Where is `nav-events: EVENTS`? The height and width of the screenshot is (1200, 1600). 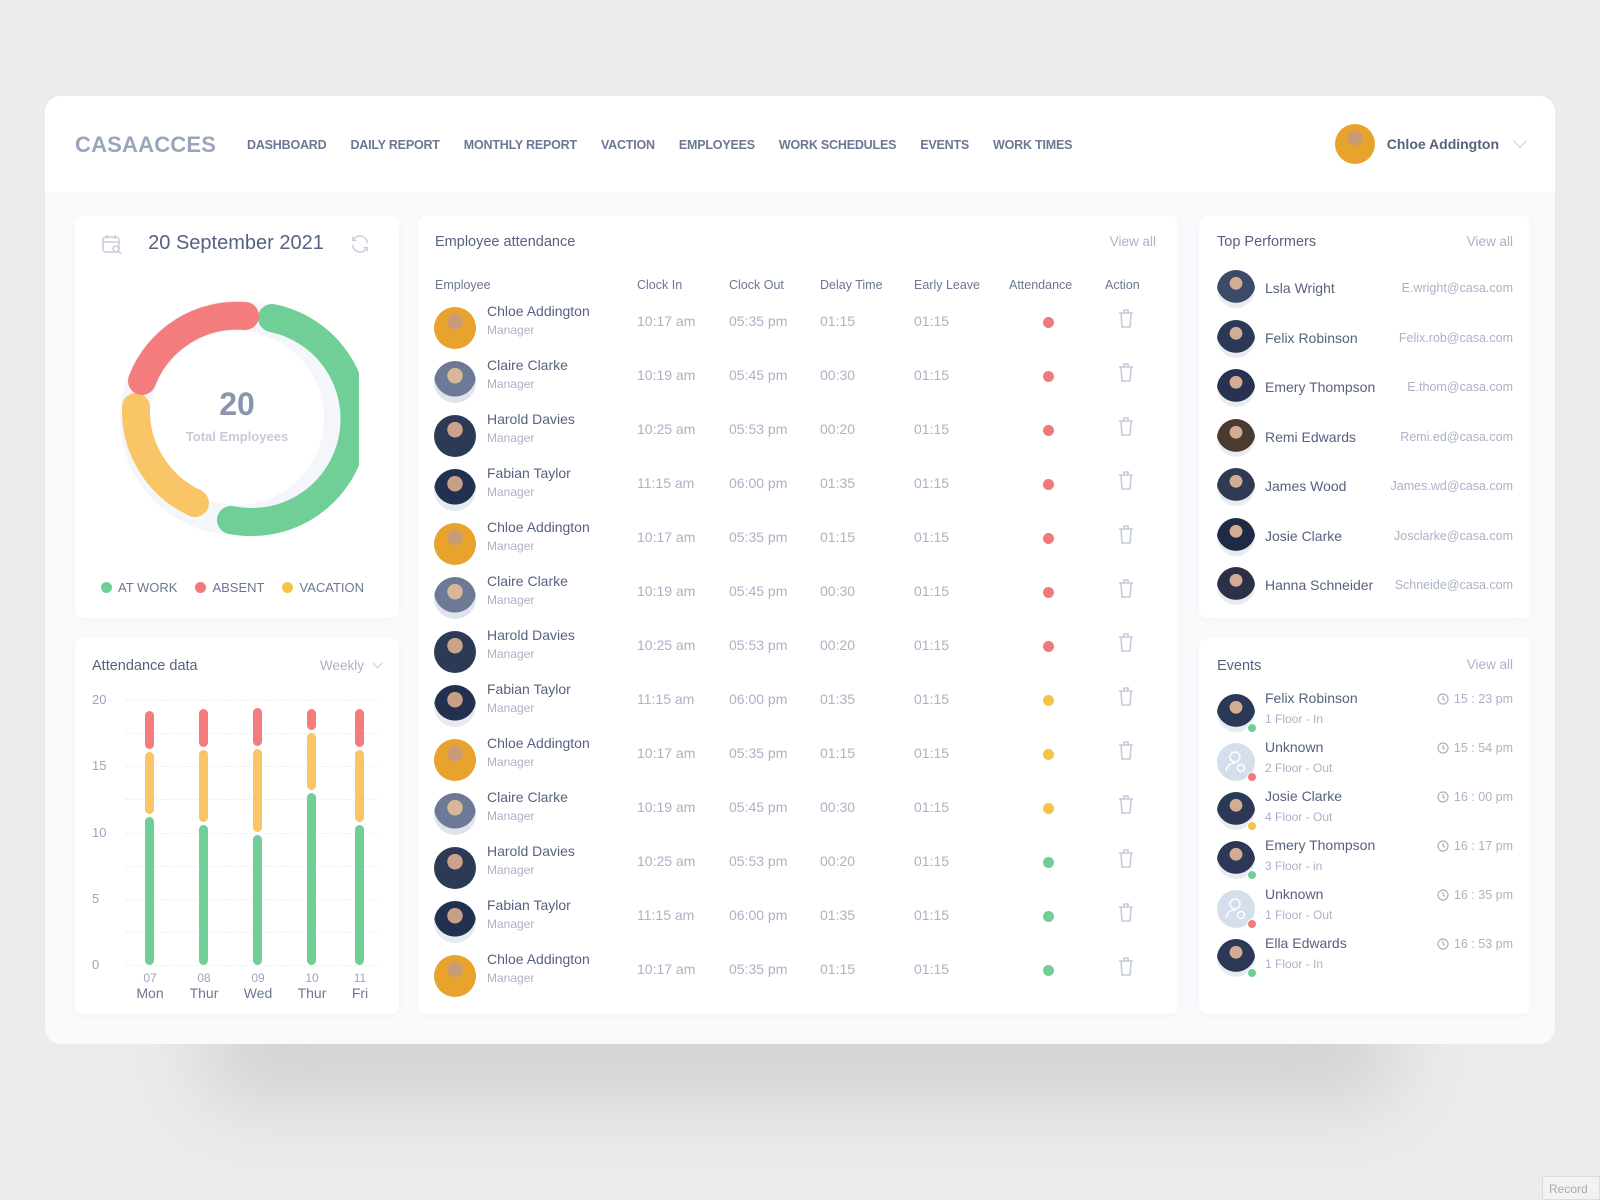 nav-events: EVENTS is located at coordinates (945, 145).